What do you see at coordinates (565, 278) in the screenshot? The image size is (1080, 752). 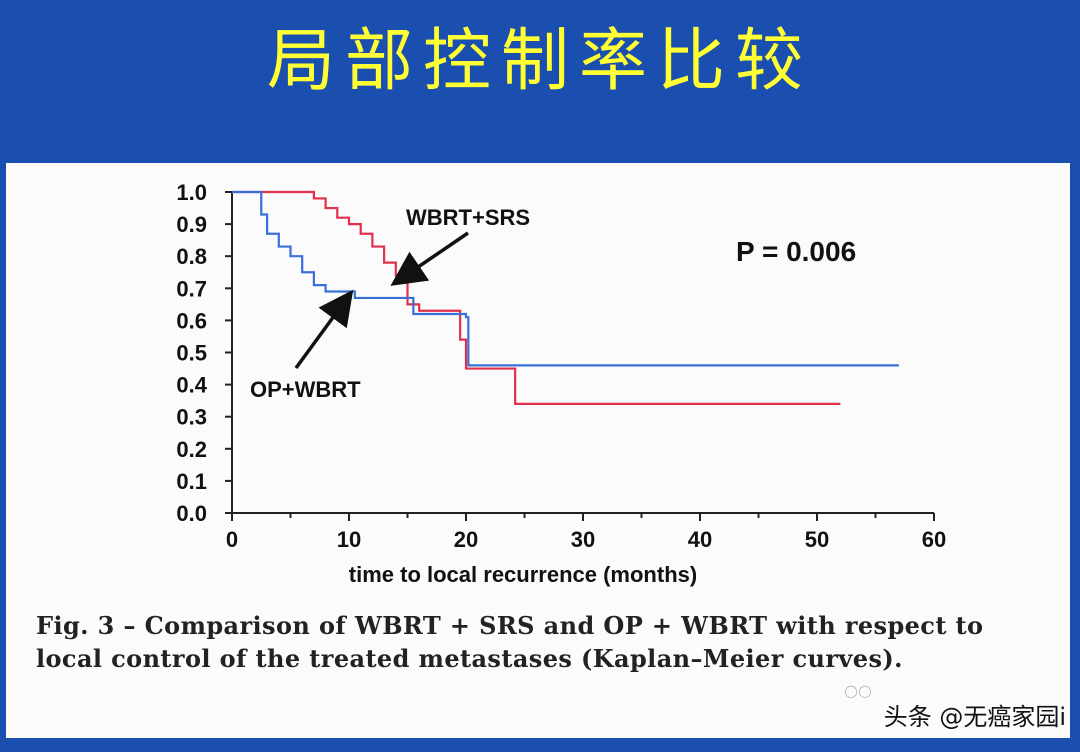 I see `series-line-op-wbrt` at bounding box center [565, 278].